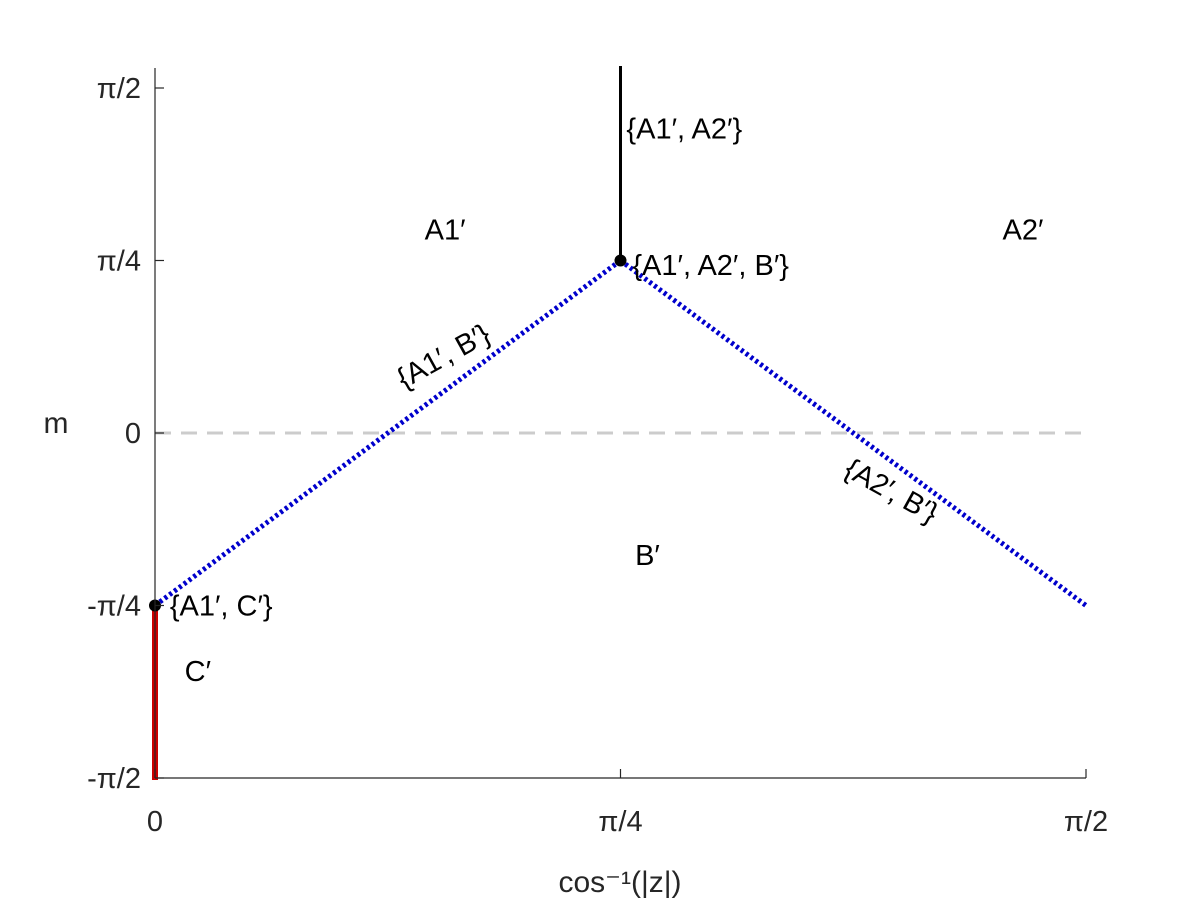 This screenshot has height=900, width=1200. Describe the element at coordinates (620, 822) in the screenshot. I see `x-tick-label: π/4` at that location.